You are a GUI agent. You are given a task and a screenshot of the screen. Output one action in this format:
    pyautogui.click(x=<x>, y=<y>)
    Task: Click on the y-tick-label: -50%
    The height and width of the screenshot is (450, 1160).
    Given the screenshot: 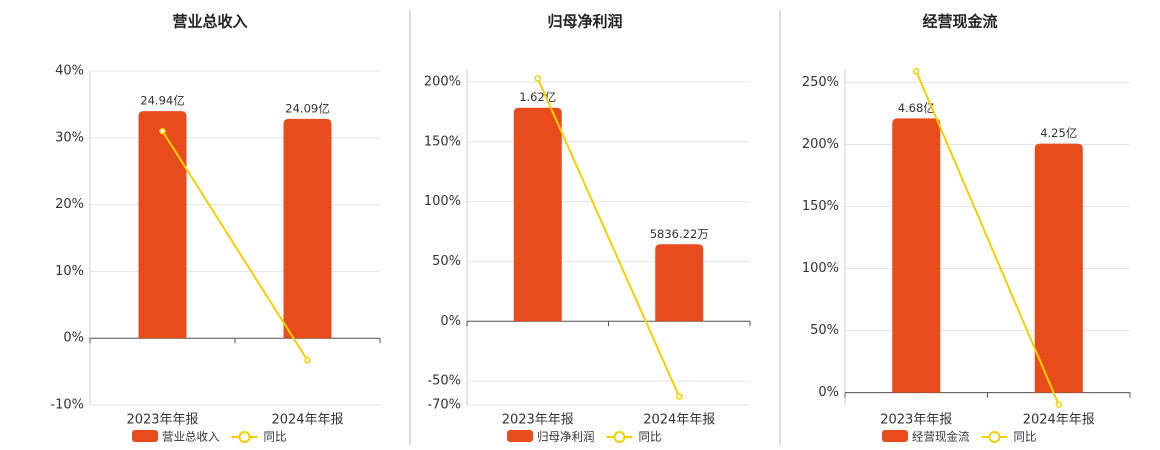 What is the action you would take?
    pyautogui.click(x=444, y=381)
    